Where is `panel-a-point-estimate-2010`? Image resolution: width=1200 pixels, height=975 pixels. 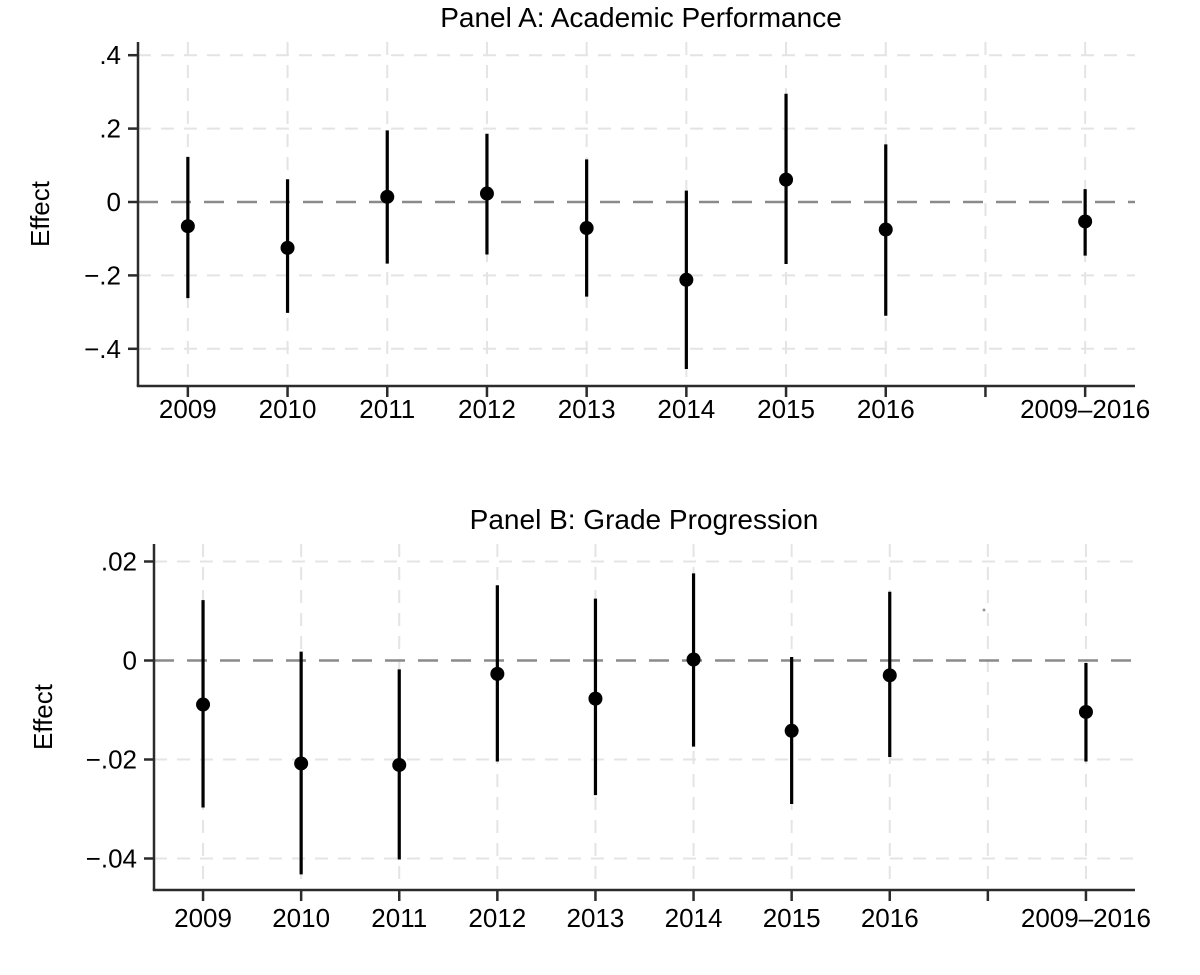
panel-a-point-estimate-2010 is located at coordinates (287, 247).